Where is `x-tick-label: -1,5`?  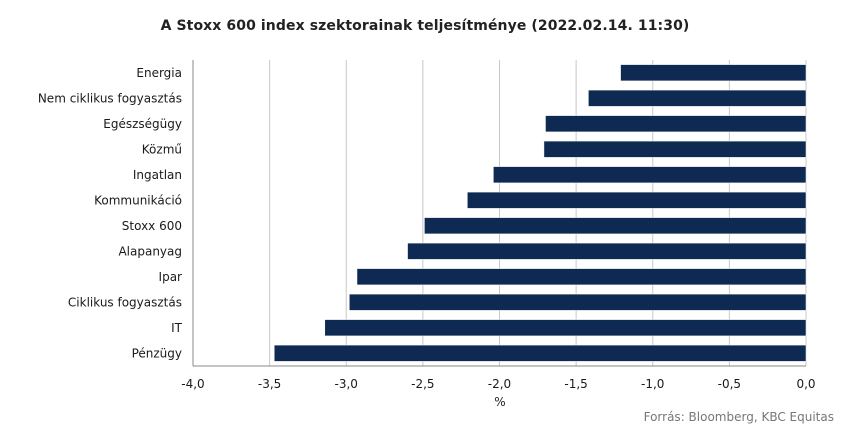
x-tick-label: -1,5 is located at coordinates (575, 384).